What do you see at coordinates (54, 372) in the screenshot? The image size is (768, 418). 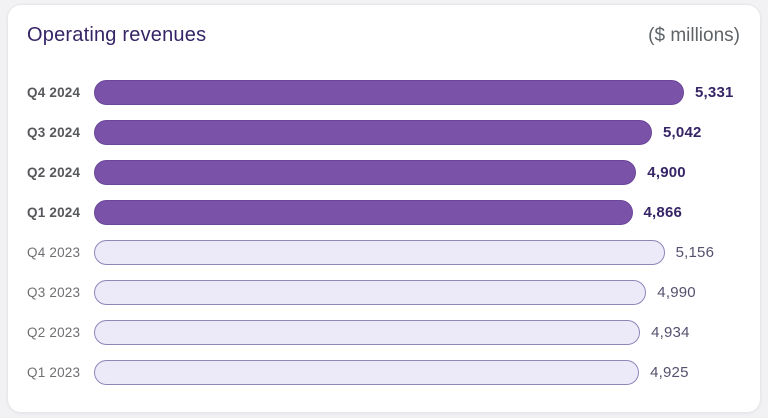 I see `category-label: Q1 2023` at bounding box center [54, 372].